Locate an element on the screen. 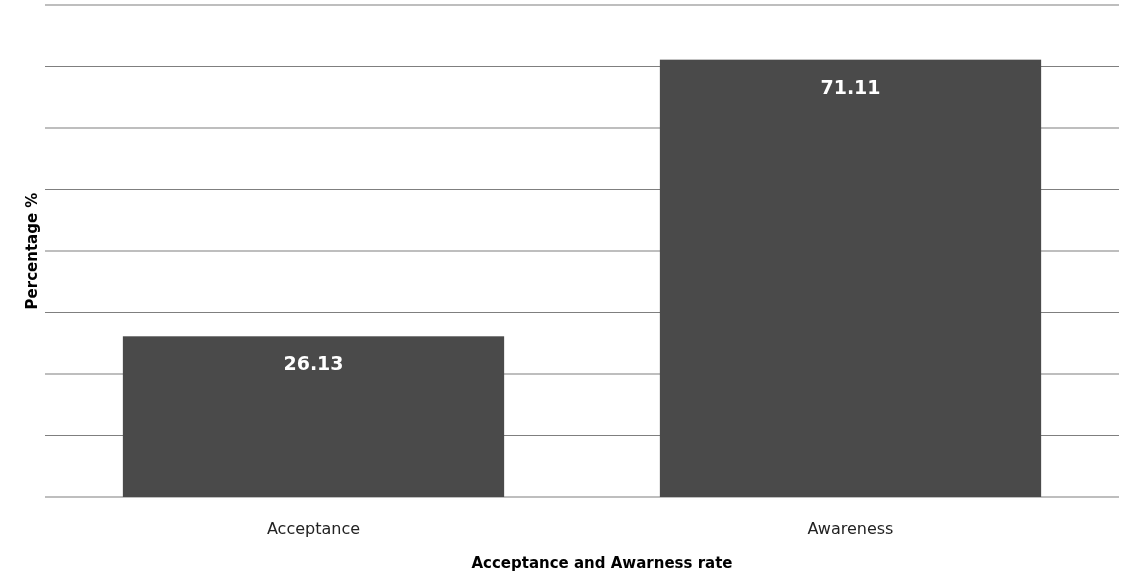  x-axis-title: Acceptance and Awarness rate is located at coordinates (602, 563).